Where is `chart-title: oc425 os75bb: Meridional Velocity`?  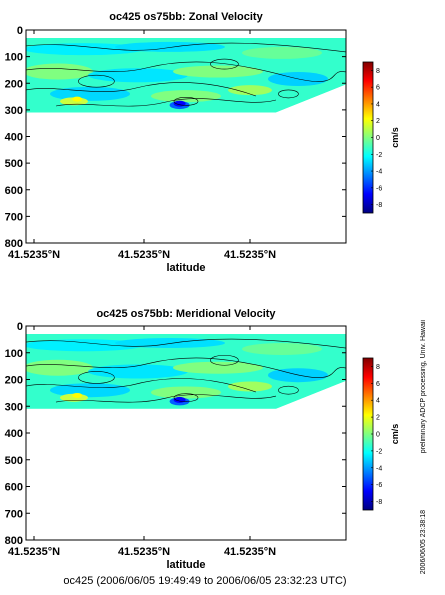
chart-title: oc425 os75bb: Meridional Velocity is located at coordinates (186, 314).